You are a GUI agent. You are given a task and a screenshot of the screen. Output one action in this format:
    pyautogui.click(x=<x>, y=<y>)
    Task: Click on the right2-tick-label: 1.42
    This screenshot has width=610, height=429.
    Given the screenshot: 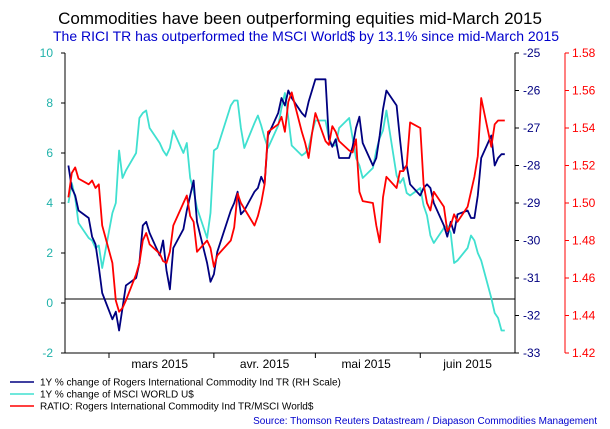 What is the action you would take?
    pyautogui.click(x=584, y=353)
    